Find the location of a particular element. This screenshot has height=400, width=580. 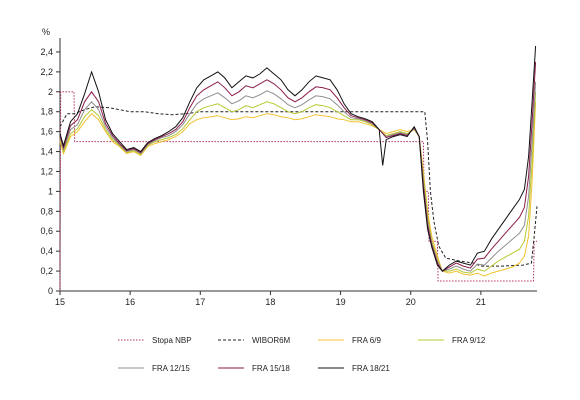

y-tick-label: 1,6 is located at coordinates (46, 132).